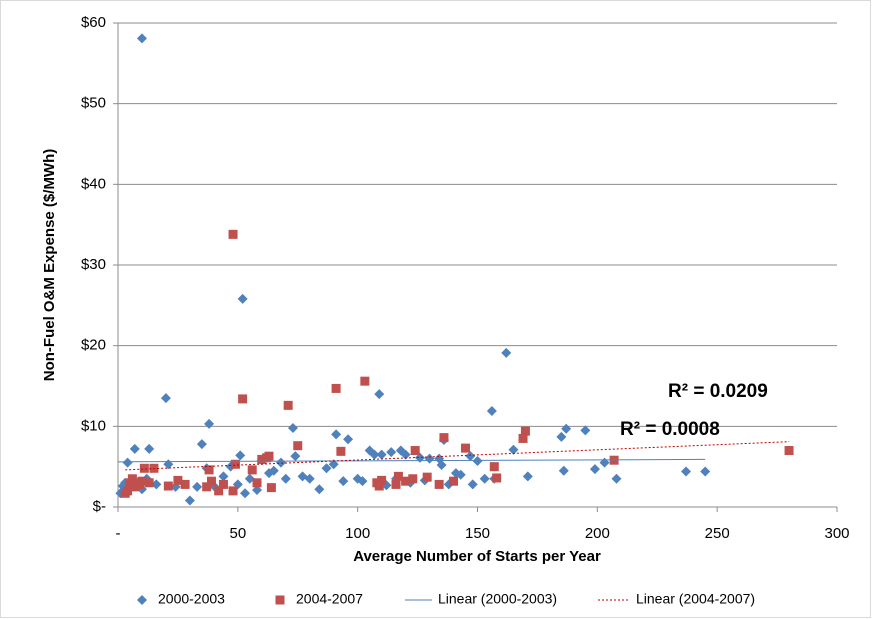 Image resolution: width=872 pixels, height=619 pixels. What do you see at coordinates (477, 556) in the screenshot?
I see `x-axis-title: Average Number of Starts per Year` at bounding box center [477, 556].